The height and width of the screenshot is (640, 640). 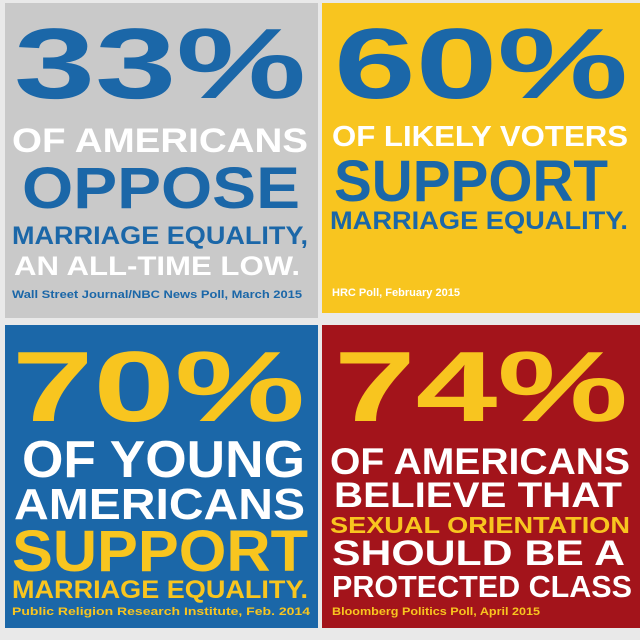 What do you see at coordinates (159, 504) in the screenshot?
I see `line: AMERICANS` at bounding box center [159, 504].